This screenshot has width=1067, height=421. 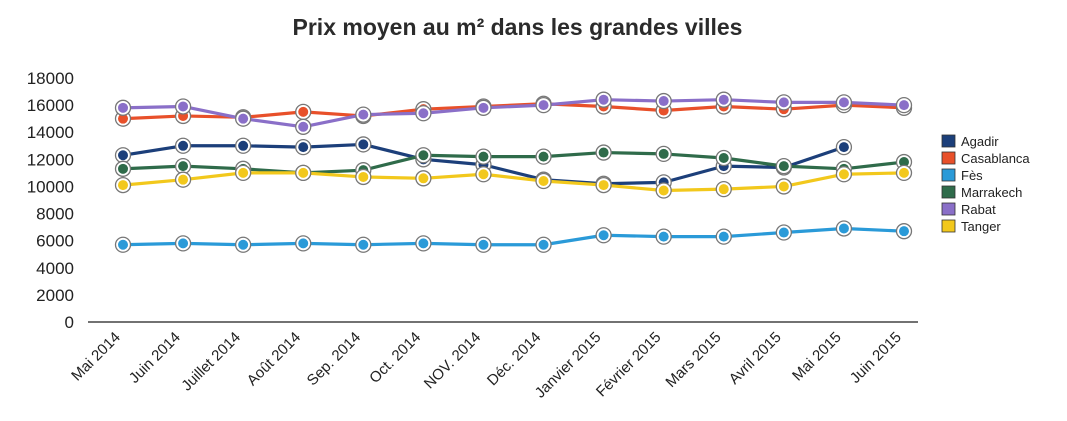 What do you see at coordinates (948, 158) in the screenshot?
I see `legend-swatch-casablanca` at bounding box center [948, 158].